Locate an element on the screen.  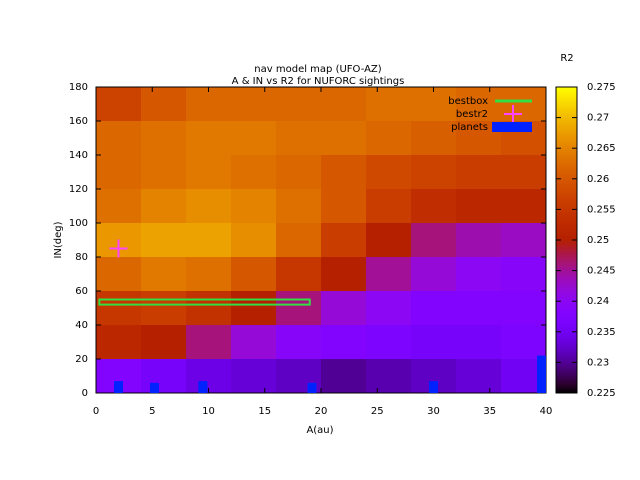
y-tick-label: 20 is located at coordinates (81, 359).